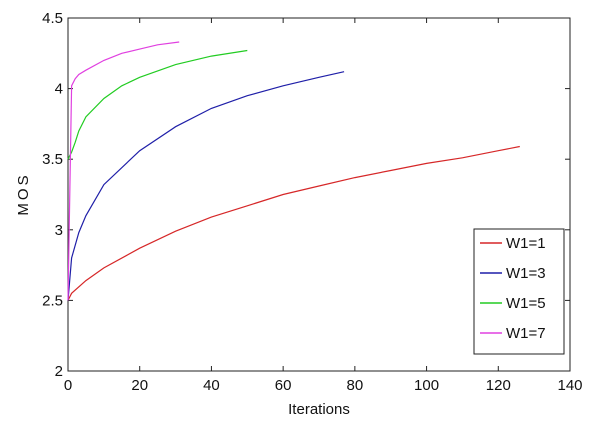  What do you see at coordinates (59, 371) in the screenshot?
I see `y-tick-label: 2` at bounding box center [59, 371].